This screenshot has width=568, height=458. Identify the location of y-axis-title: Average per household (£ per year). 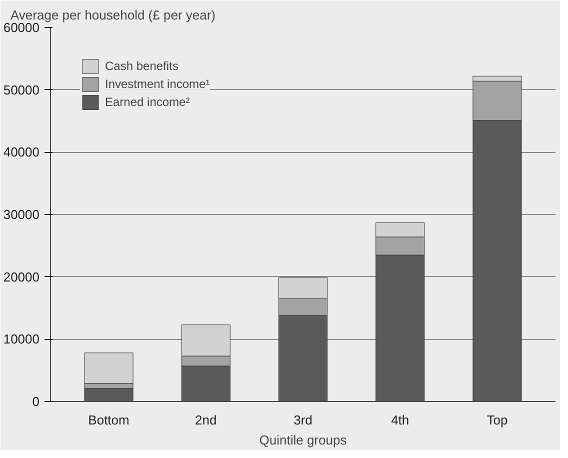
(113, 15).